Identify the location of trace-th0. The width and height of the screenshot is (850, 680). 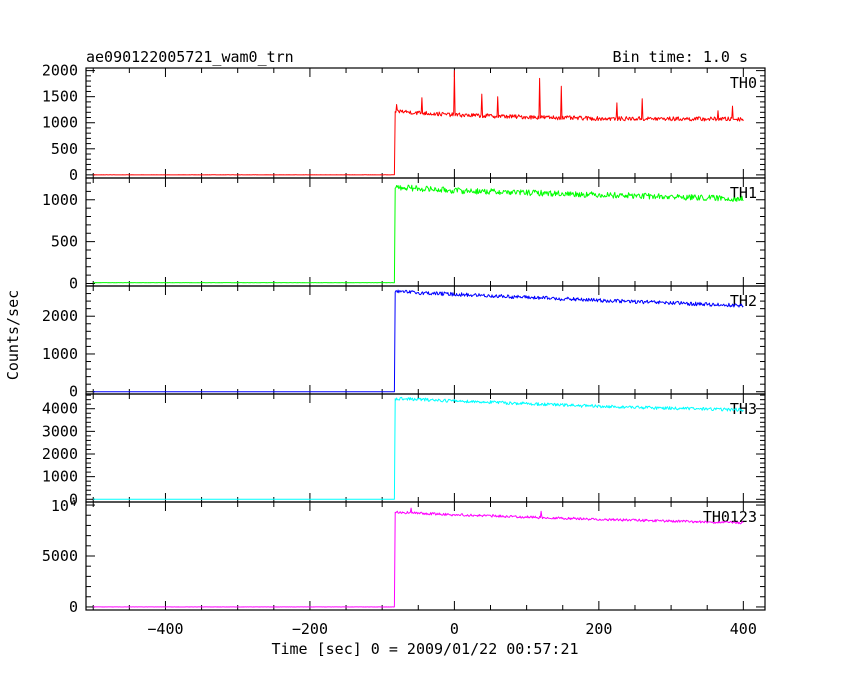
(418, 123).